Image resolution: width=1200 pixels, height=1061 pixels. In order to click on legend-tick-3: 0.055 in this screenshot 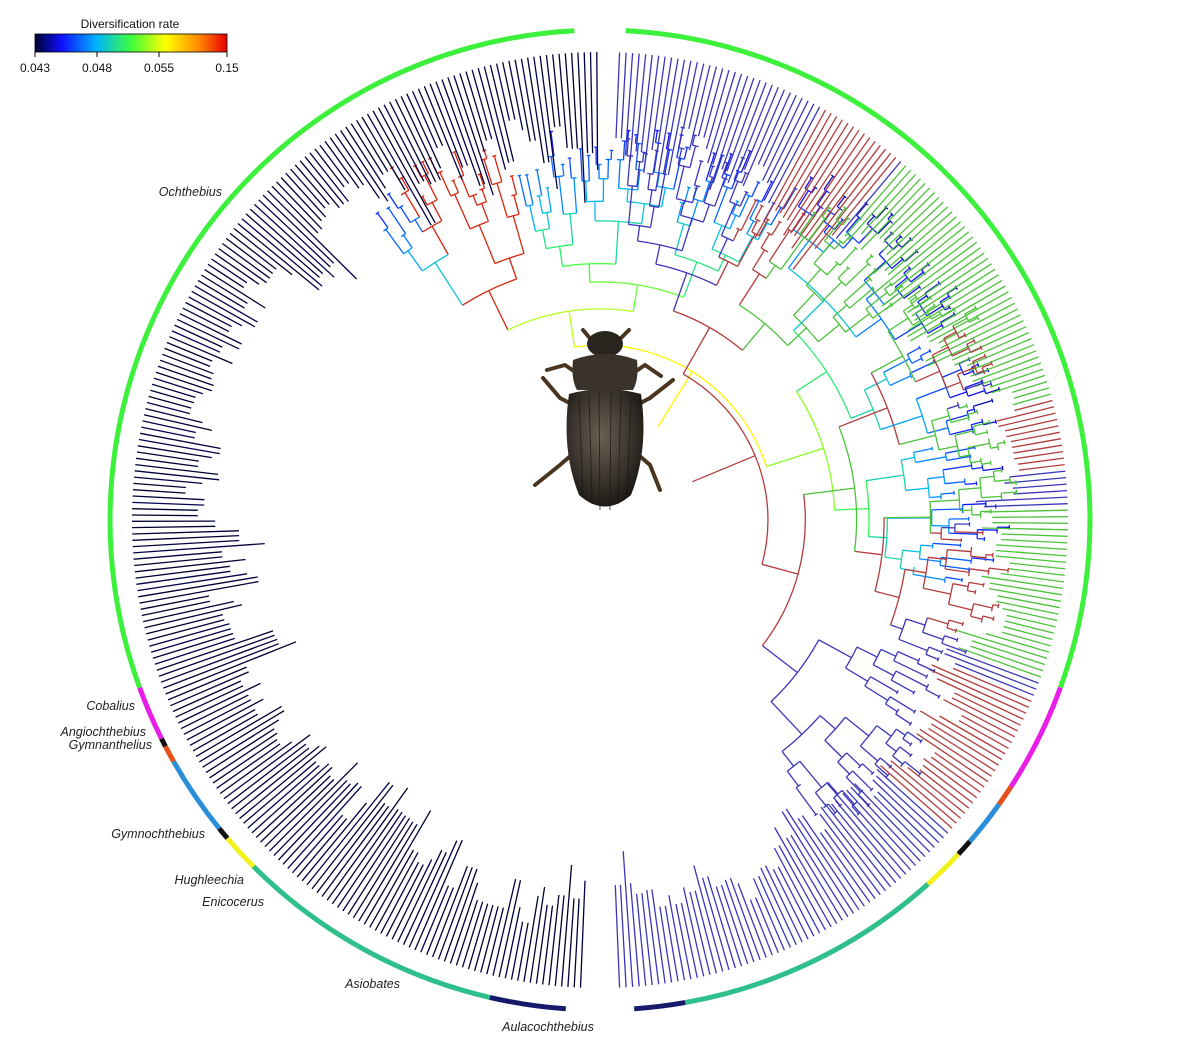, I will do `click(159, 68)`.